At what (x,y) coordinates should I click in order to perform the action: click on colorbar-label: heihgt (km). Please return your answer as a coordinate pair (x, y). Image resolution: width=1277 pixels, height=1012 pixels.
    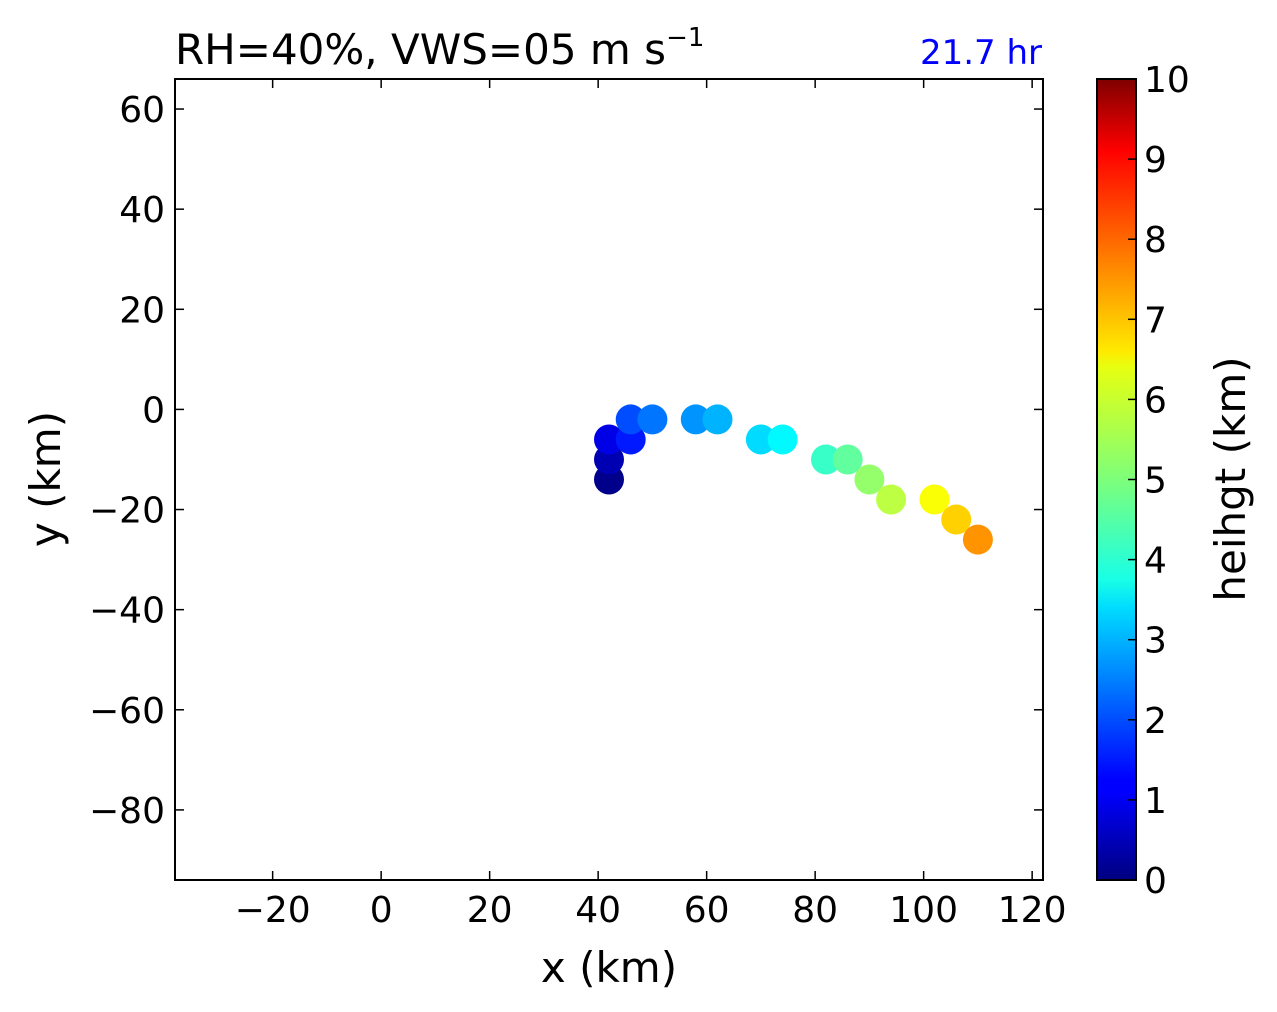
    Looking at the image, I should click on (1230, 478).